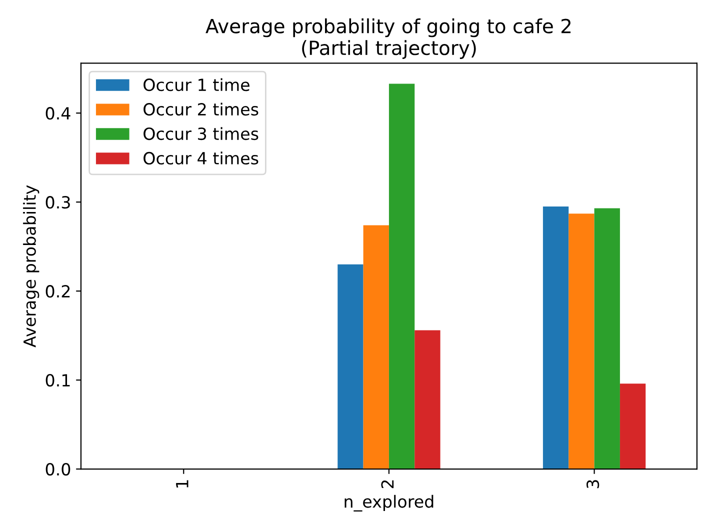  I want to click on y-axis-title: Average probability, so click(31, 266).